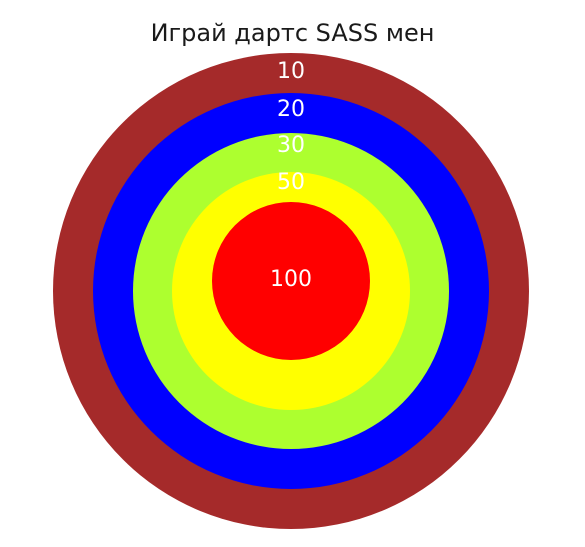  Describe the element at coordinates (291, 182) in the screenshot. I see `ring-label-50: 50` at that location.